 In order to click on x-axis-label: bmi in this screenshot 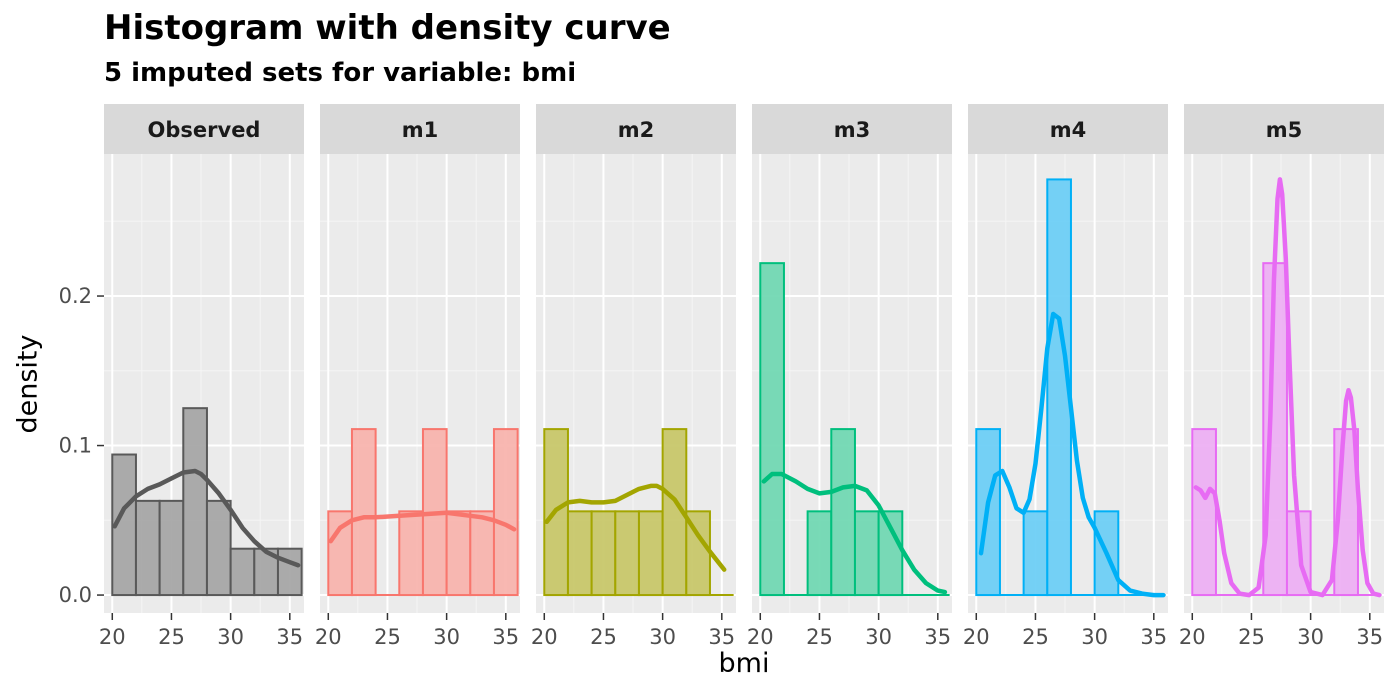, I will do `click(744, 663)`.